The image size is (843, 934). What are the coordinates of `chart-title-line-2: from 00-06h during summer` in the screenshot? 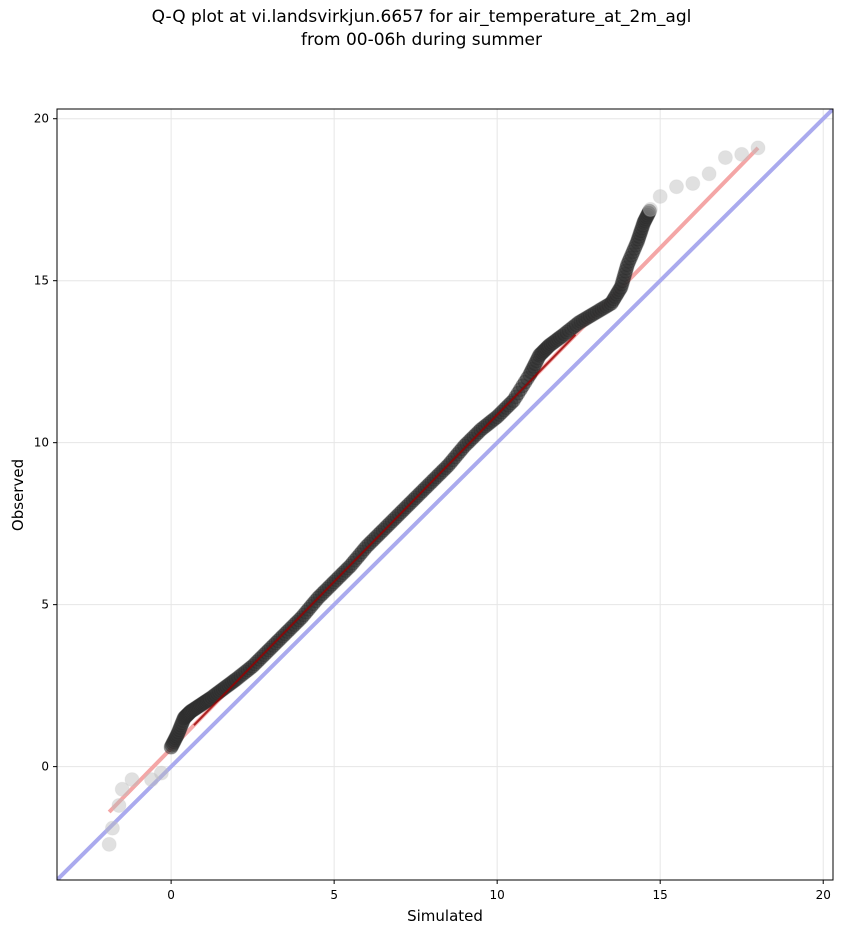 It's located at (421, 40).